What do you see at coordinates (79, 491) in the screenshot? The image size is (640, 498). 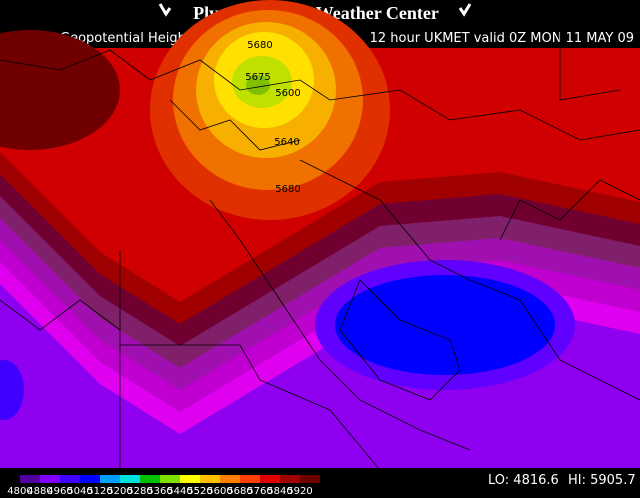 I see `colorbar-label: 5040` at bounding box center [79, 491].